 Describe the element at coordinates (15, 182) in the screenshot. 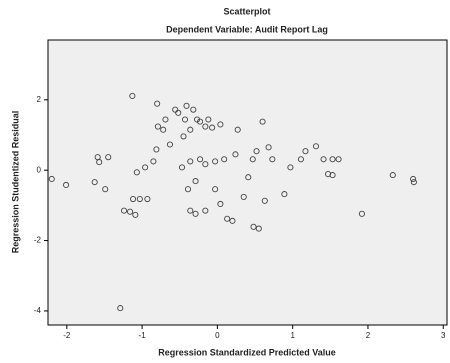

I see `y-axis-label: Regression Studentized Residual` at that location.